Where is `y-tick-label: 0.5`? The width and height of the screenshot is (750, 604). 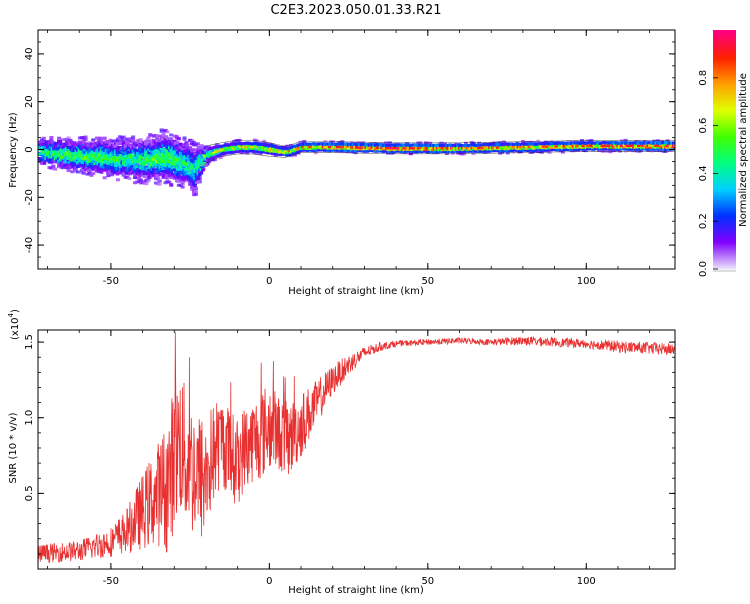
y-tick-label: 0.5 is located at coordinates (29, 493).